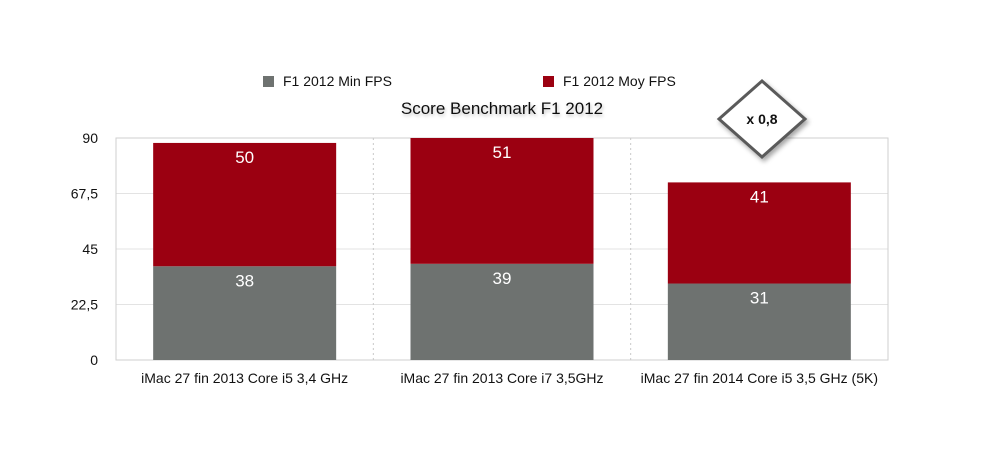 The width and height of the screenshot is (987, 461). I want to click on ratio-annotation: x 0,8, so click(762, 119).